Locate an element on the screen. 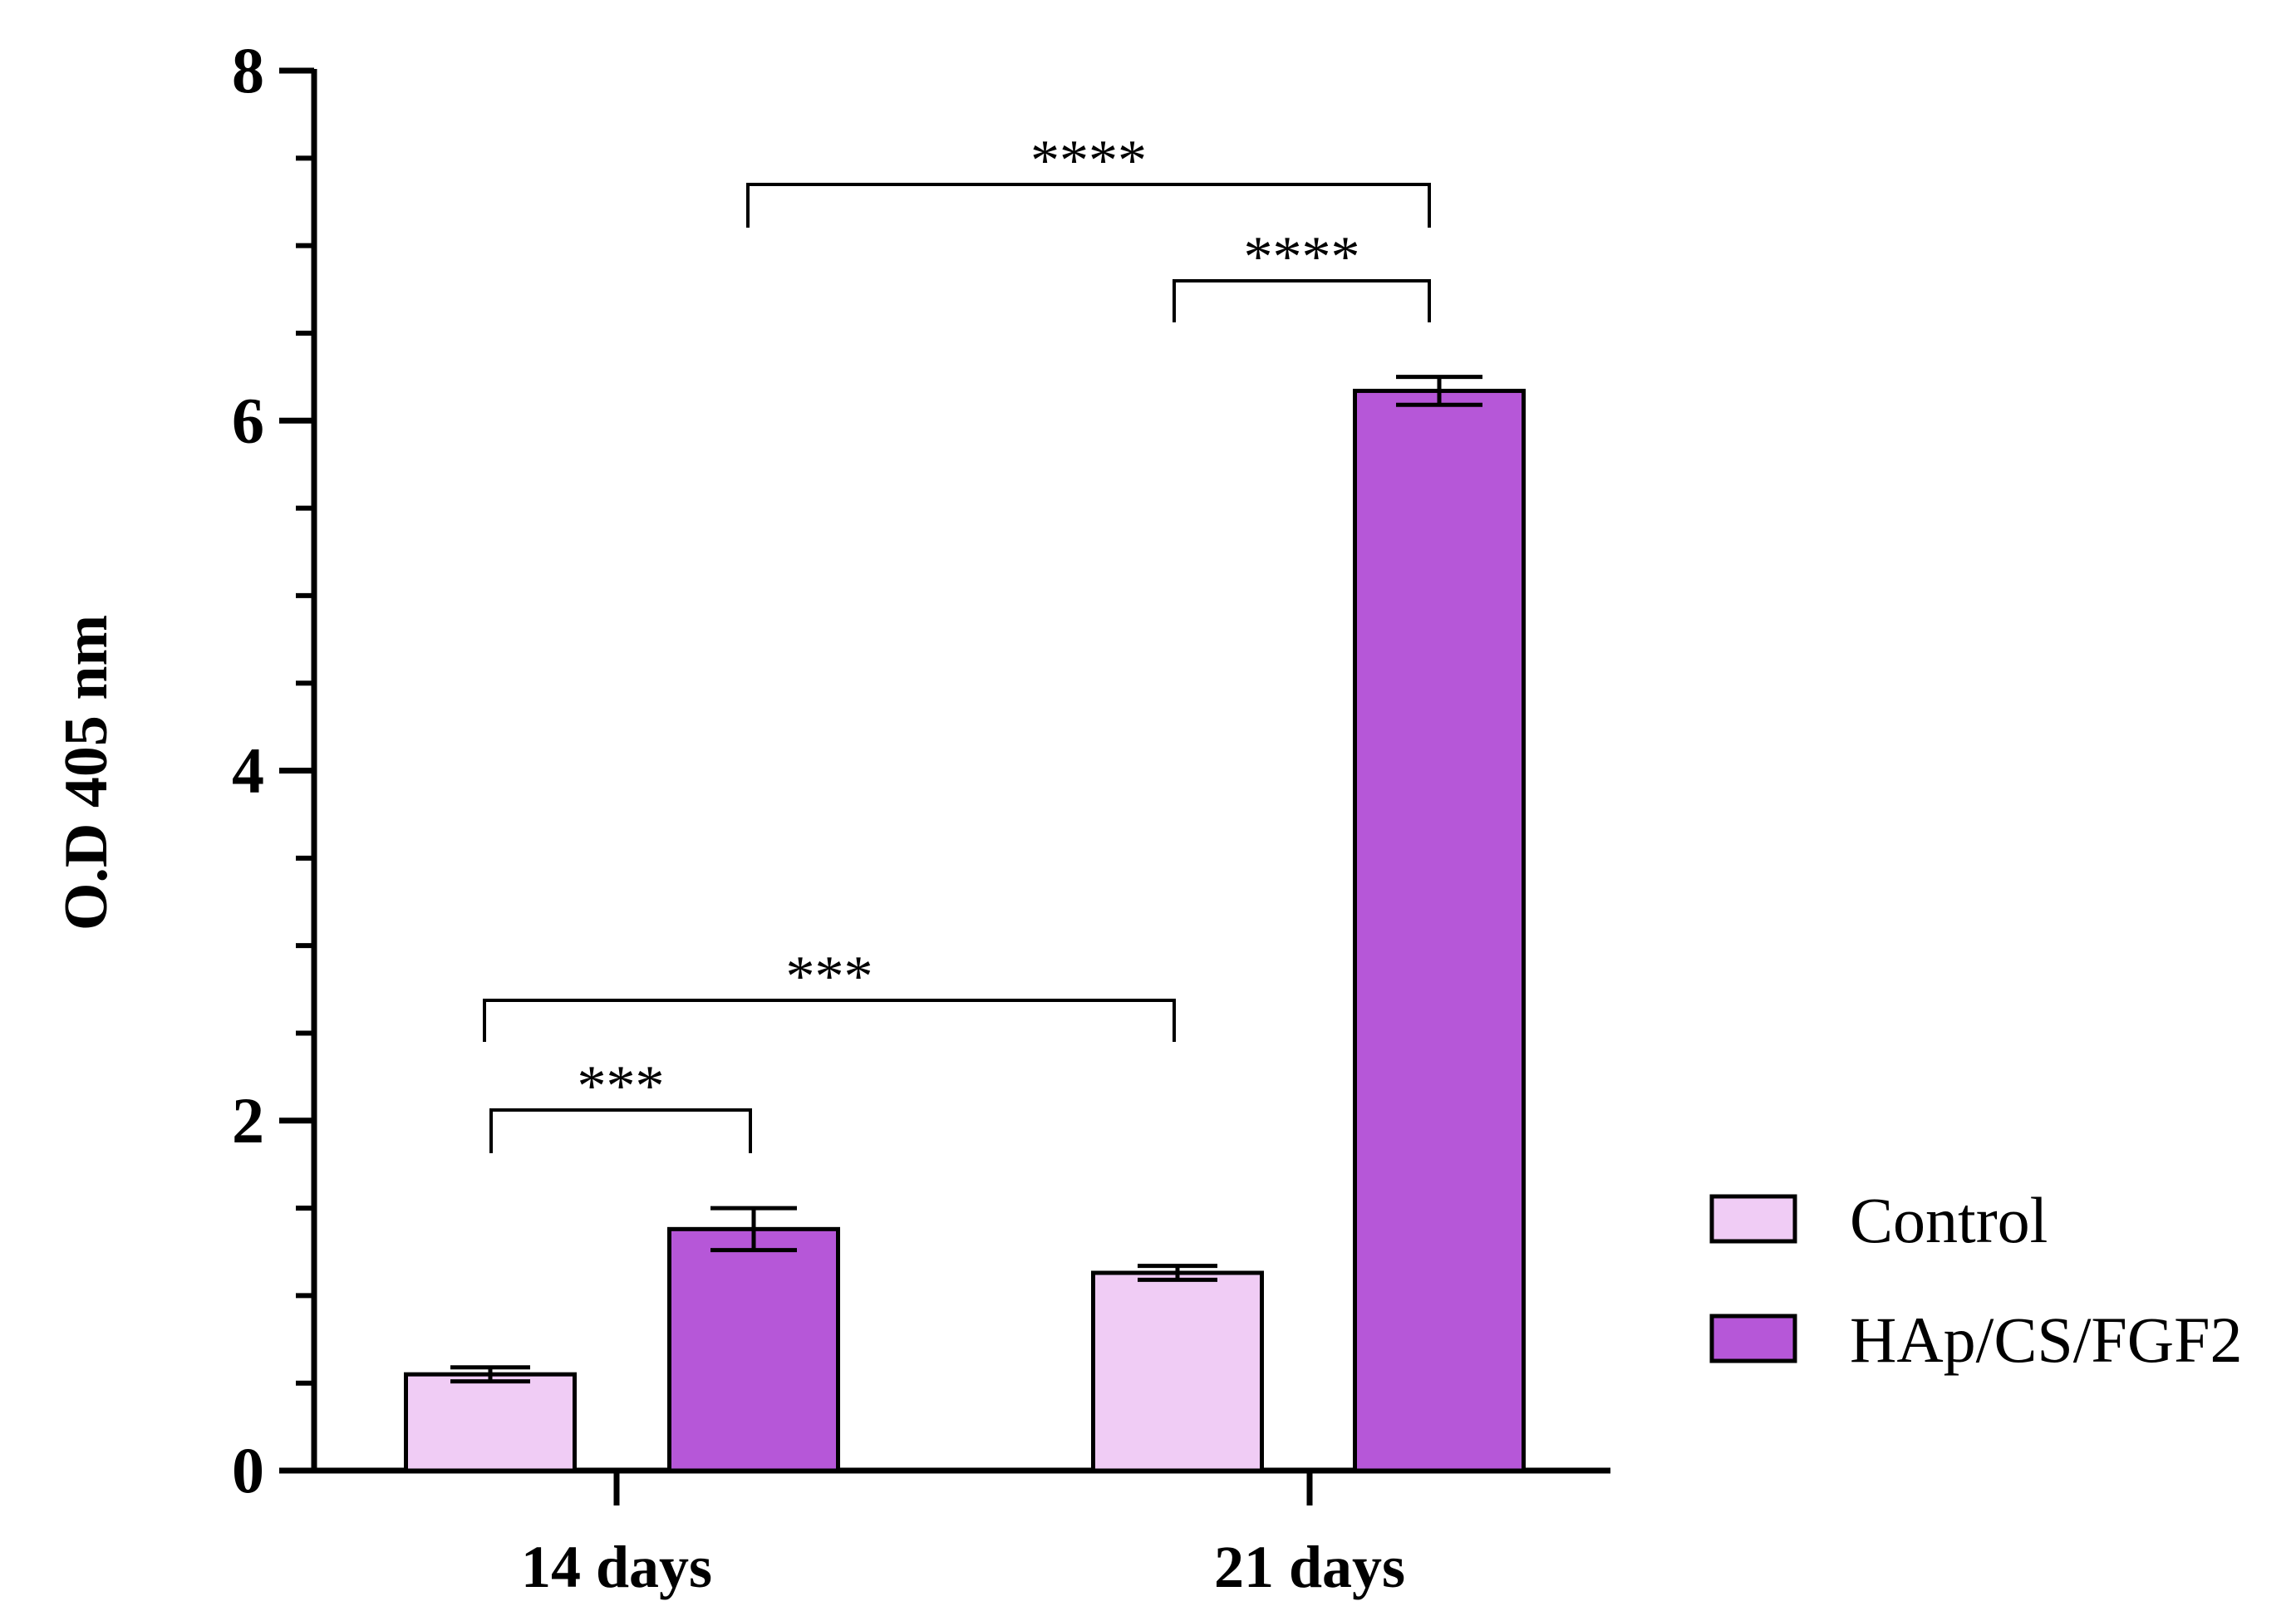 This screenshot has height=1611, width=2296. y-tick-label: 2 is located at coordinates (248, 1120).